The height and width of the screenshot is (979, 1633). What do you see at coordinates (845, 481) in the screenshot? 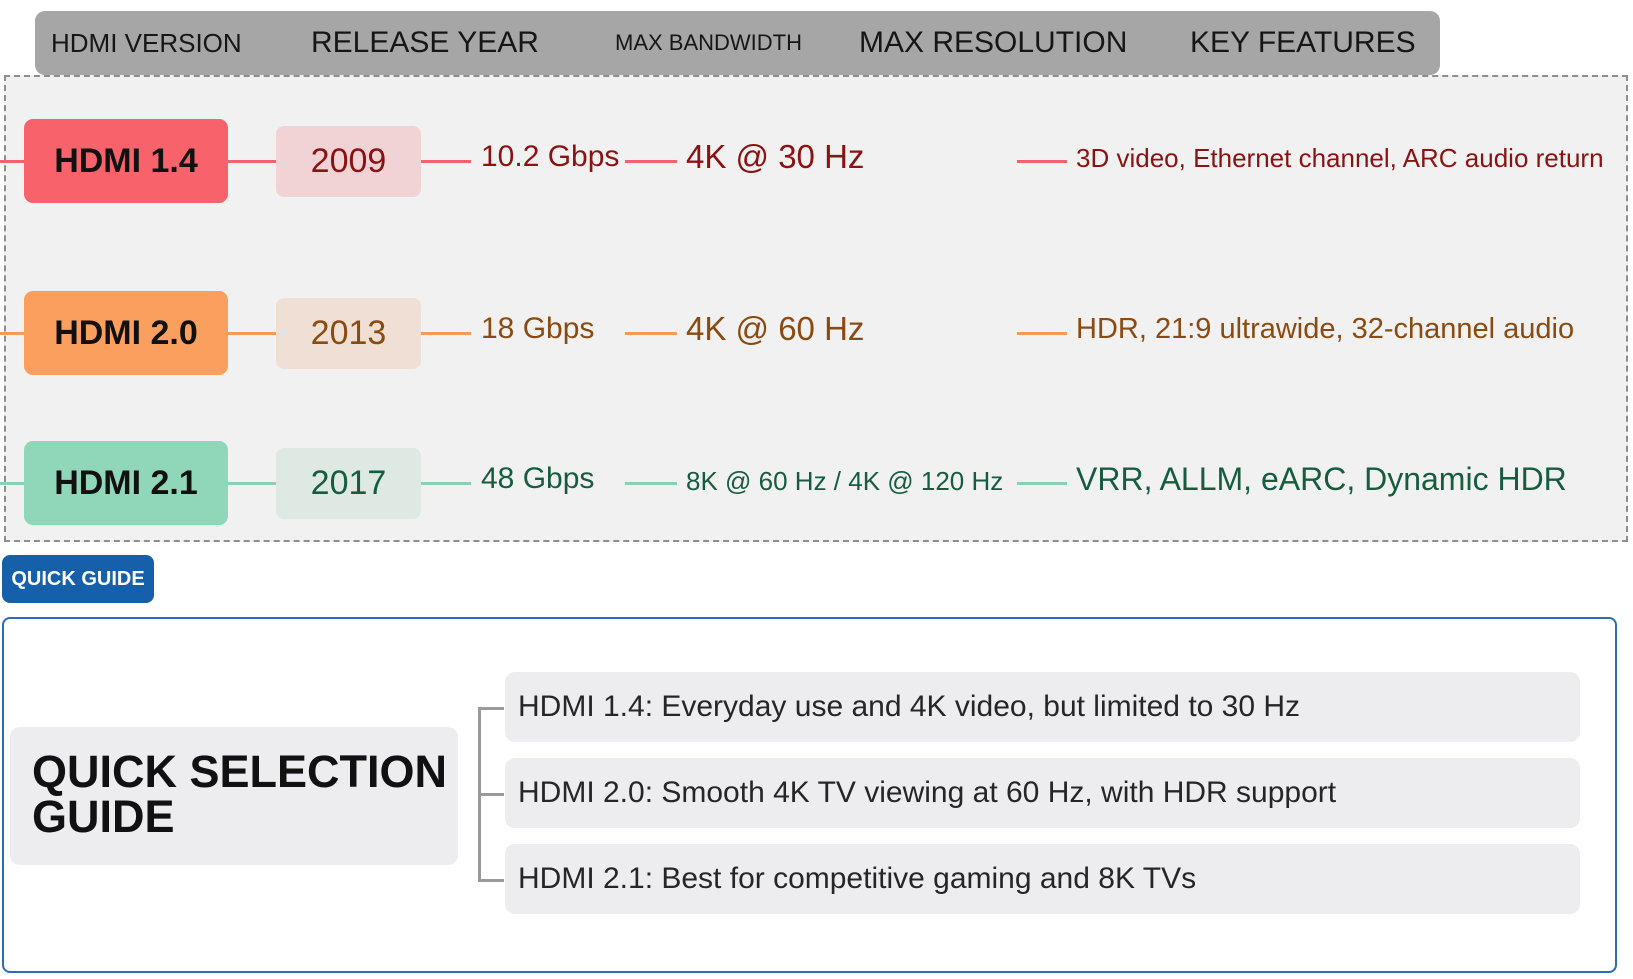
I see `resolution-value: 8K @ 60 Hz / 4K @ 120 Hz` at bounding box center [845, 481].